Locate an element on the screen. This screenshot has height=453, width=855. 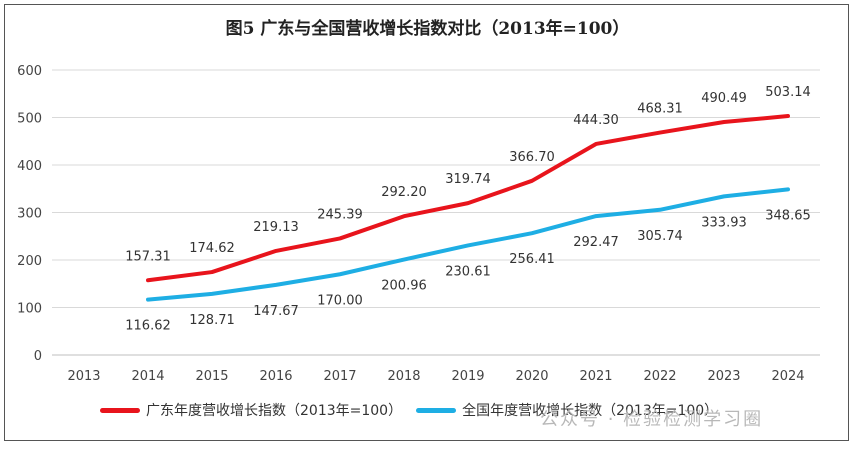
data-label: 292.20 is located at coordinates (404, 192).